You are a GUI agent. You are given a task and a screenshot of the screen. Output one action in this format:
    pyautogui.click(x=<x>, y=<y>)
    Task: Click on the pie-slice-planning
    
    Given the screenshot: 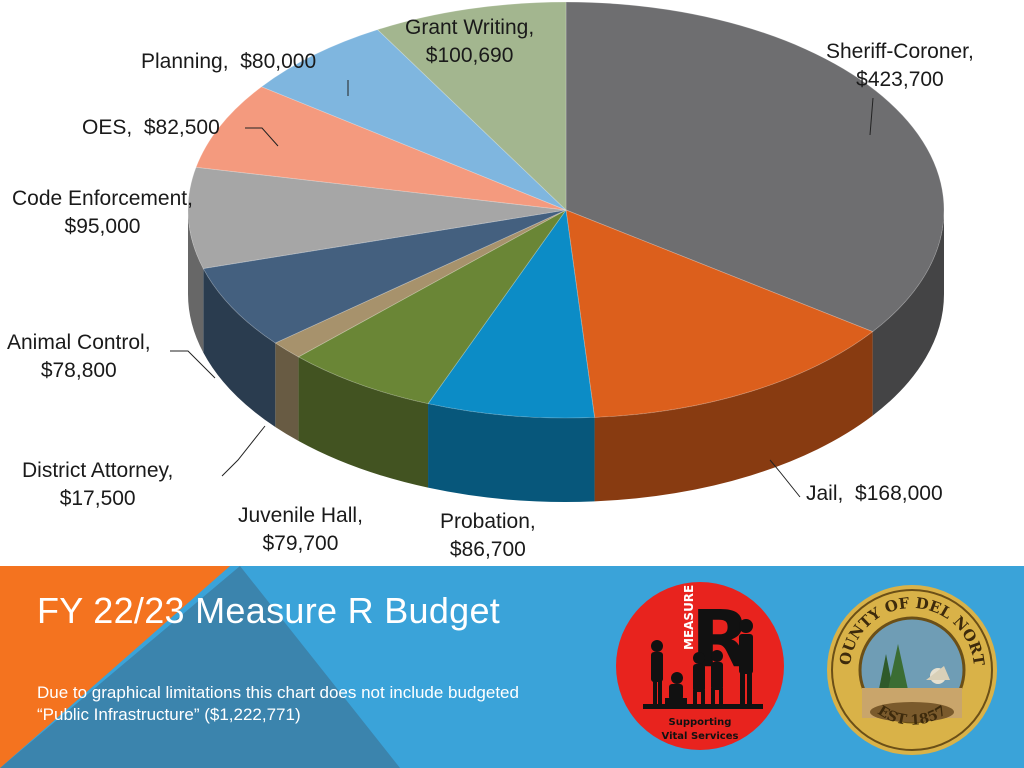 What is the action you would take?
    pyautogui.click(x=413, y=120)
    